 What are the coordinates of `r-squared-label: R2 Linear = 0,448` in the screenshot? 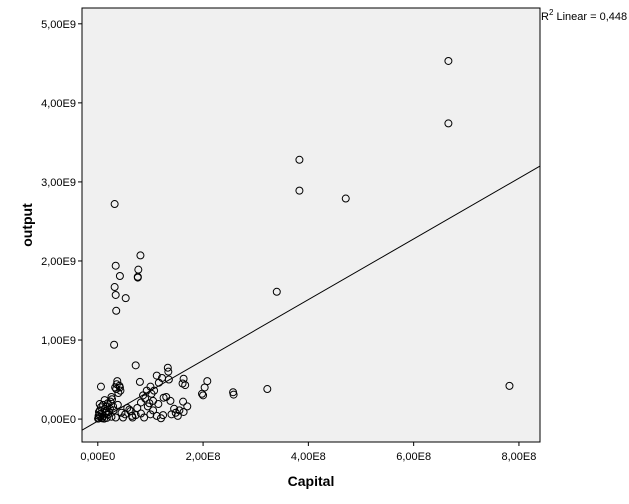 It's located at (584, 15).